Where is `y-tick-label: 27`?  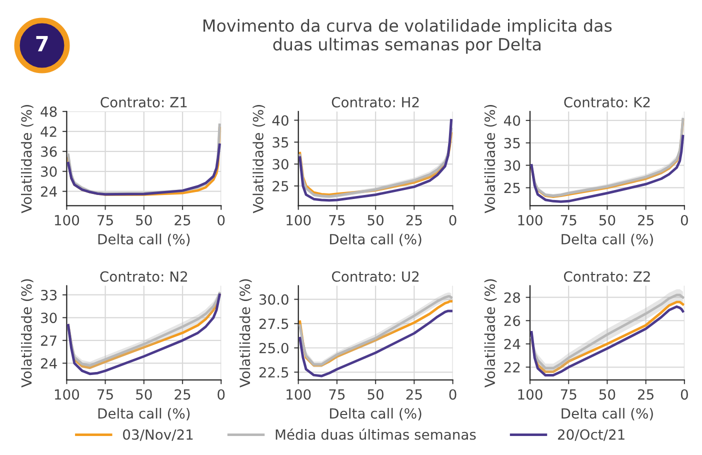 y-tick-label: 27 is located at coordinates (48, 340).